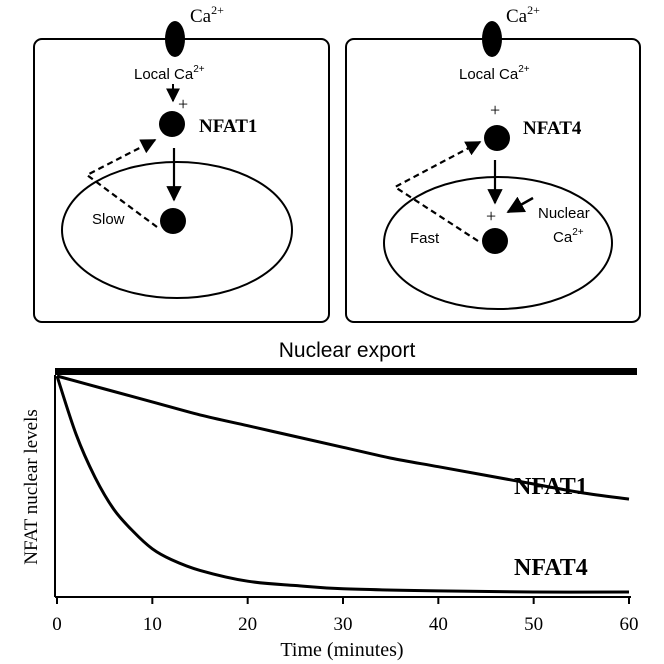 The width and height of the screenshot is (664, 664). I want to click on protein-label: NFAT4, so click(552, 128).